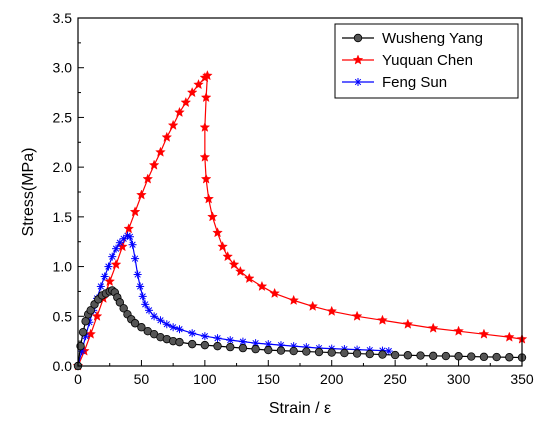  I want to click on legend-items: Wusheng Yang Yuquan Chen Feng Sun, so click(412, 60).